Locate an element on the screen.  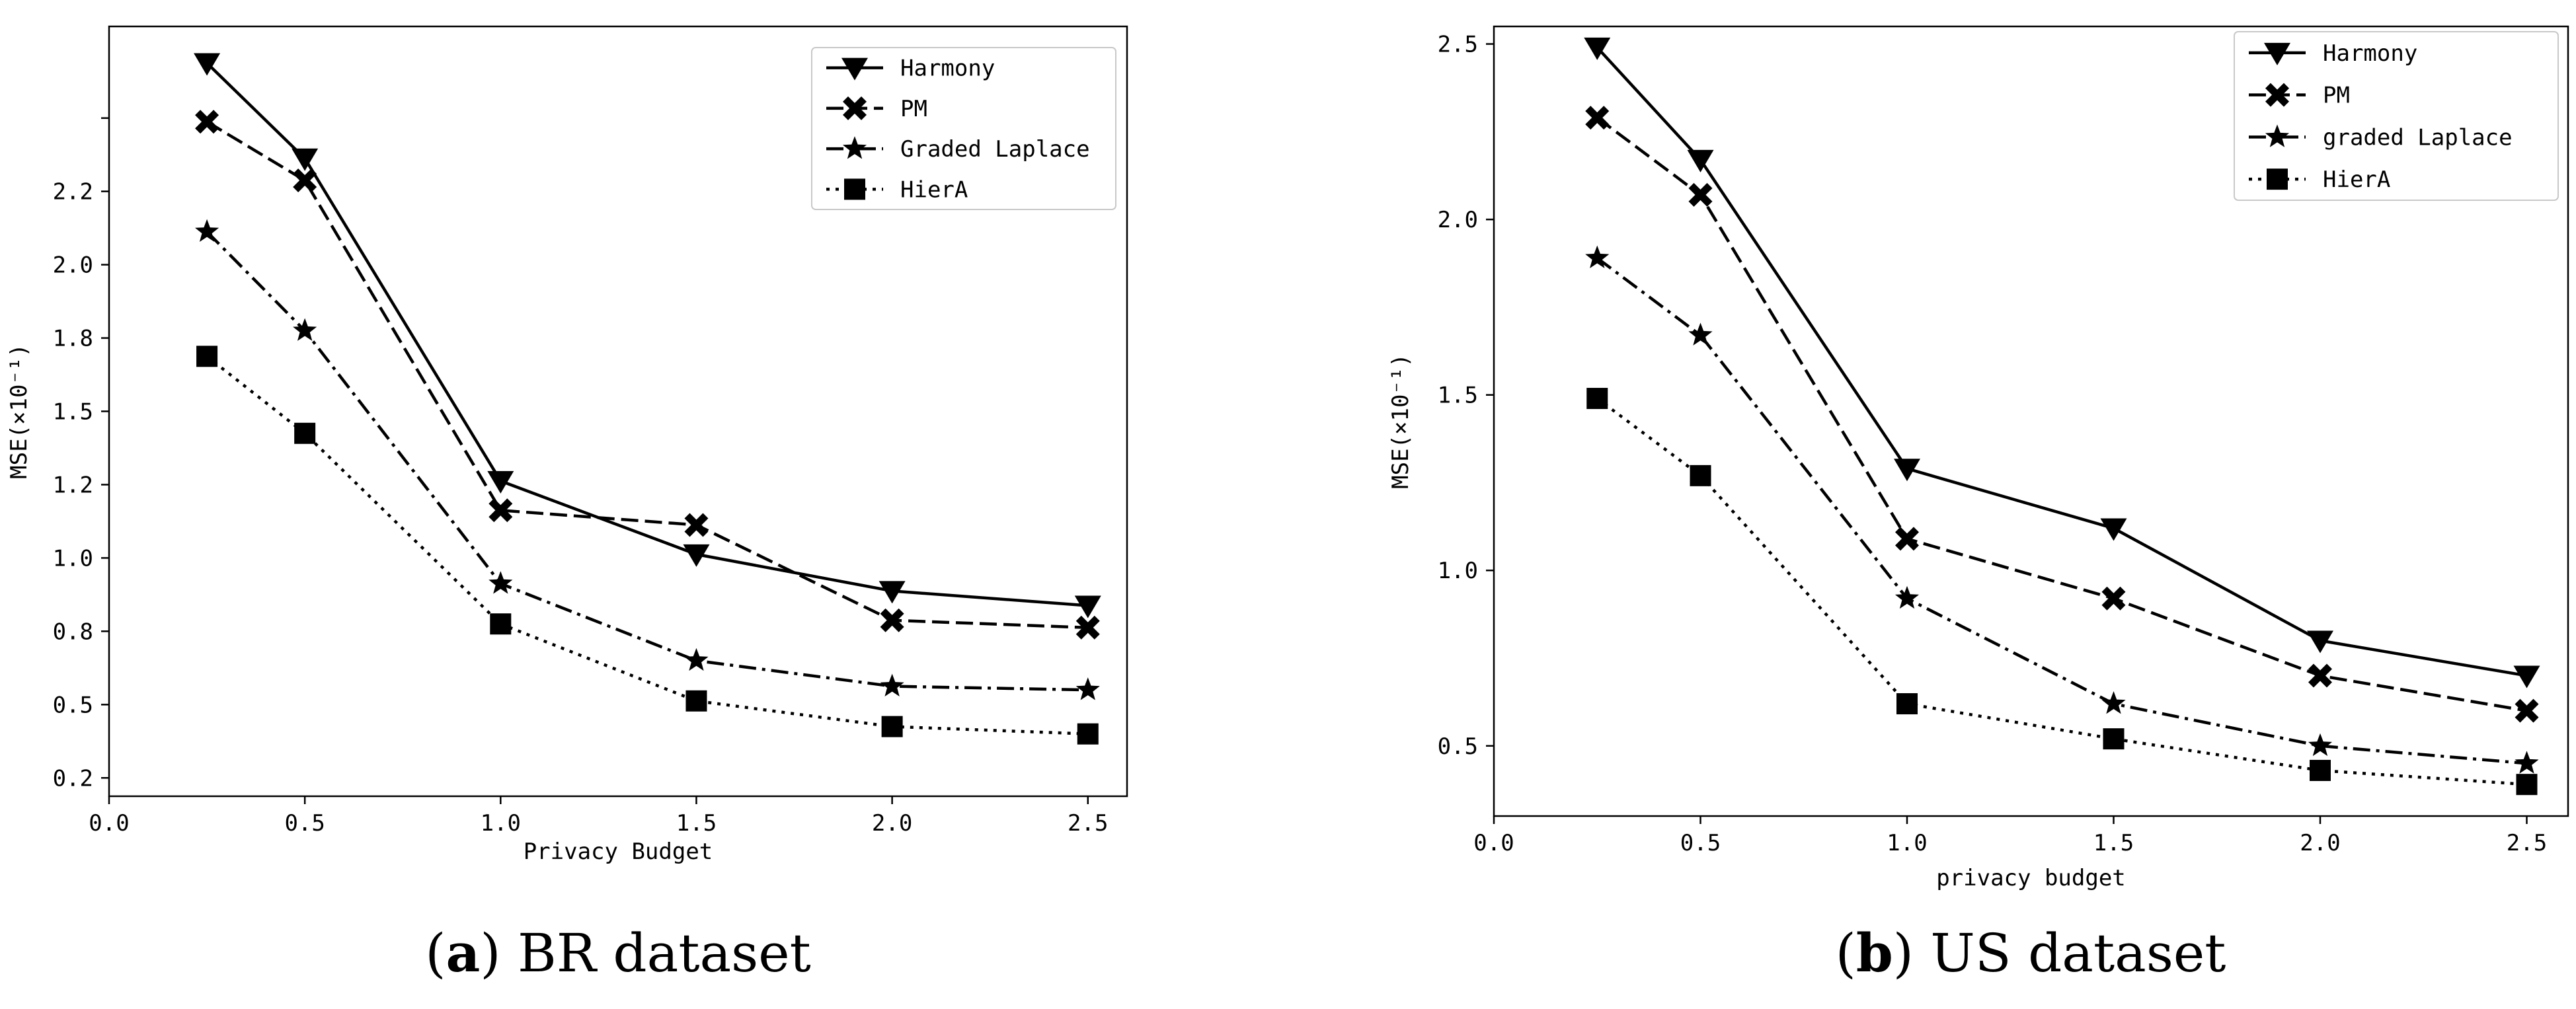
chart-a-ytick-label: 0.8 is located at coordinates (73, 631).